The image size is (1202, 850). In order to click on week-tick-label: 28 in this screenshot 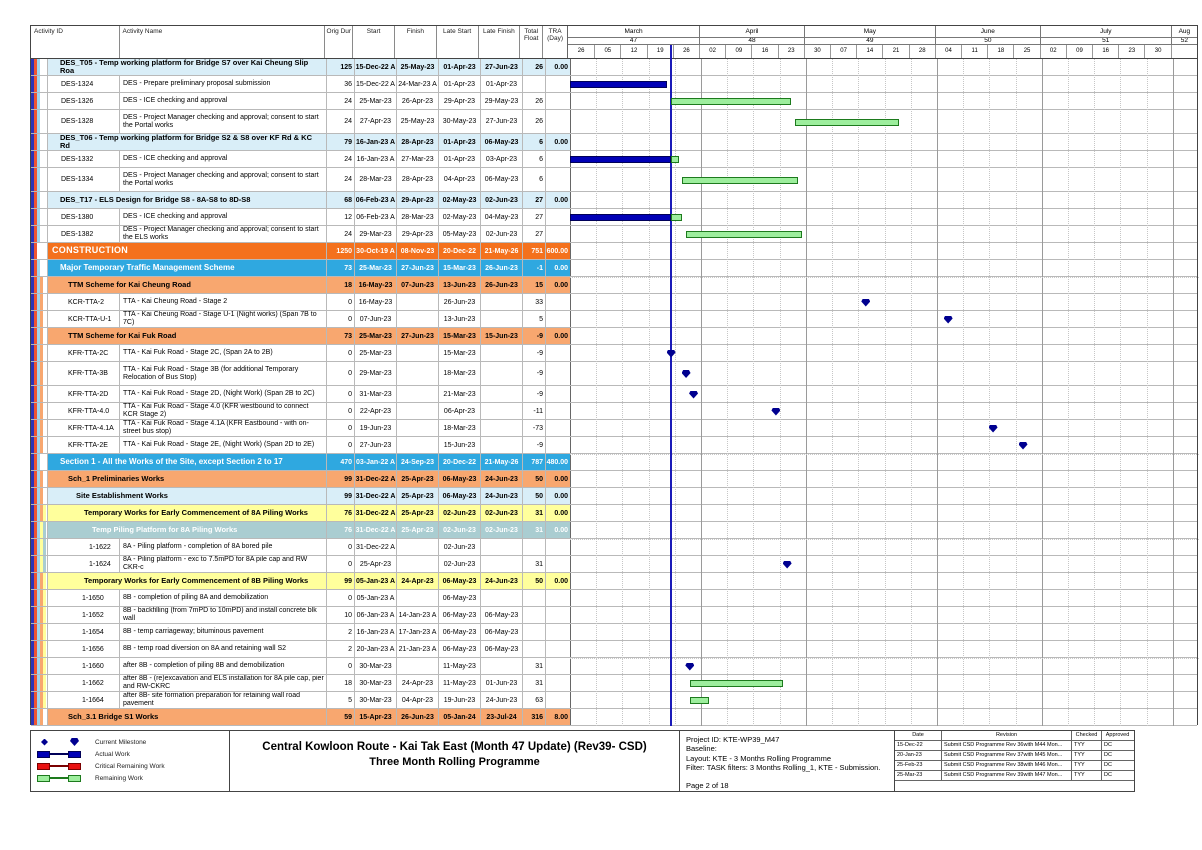, I will do `click(921, 51)`.